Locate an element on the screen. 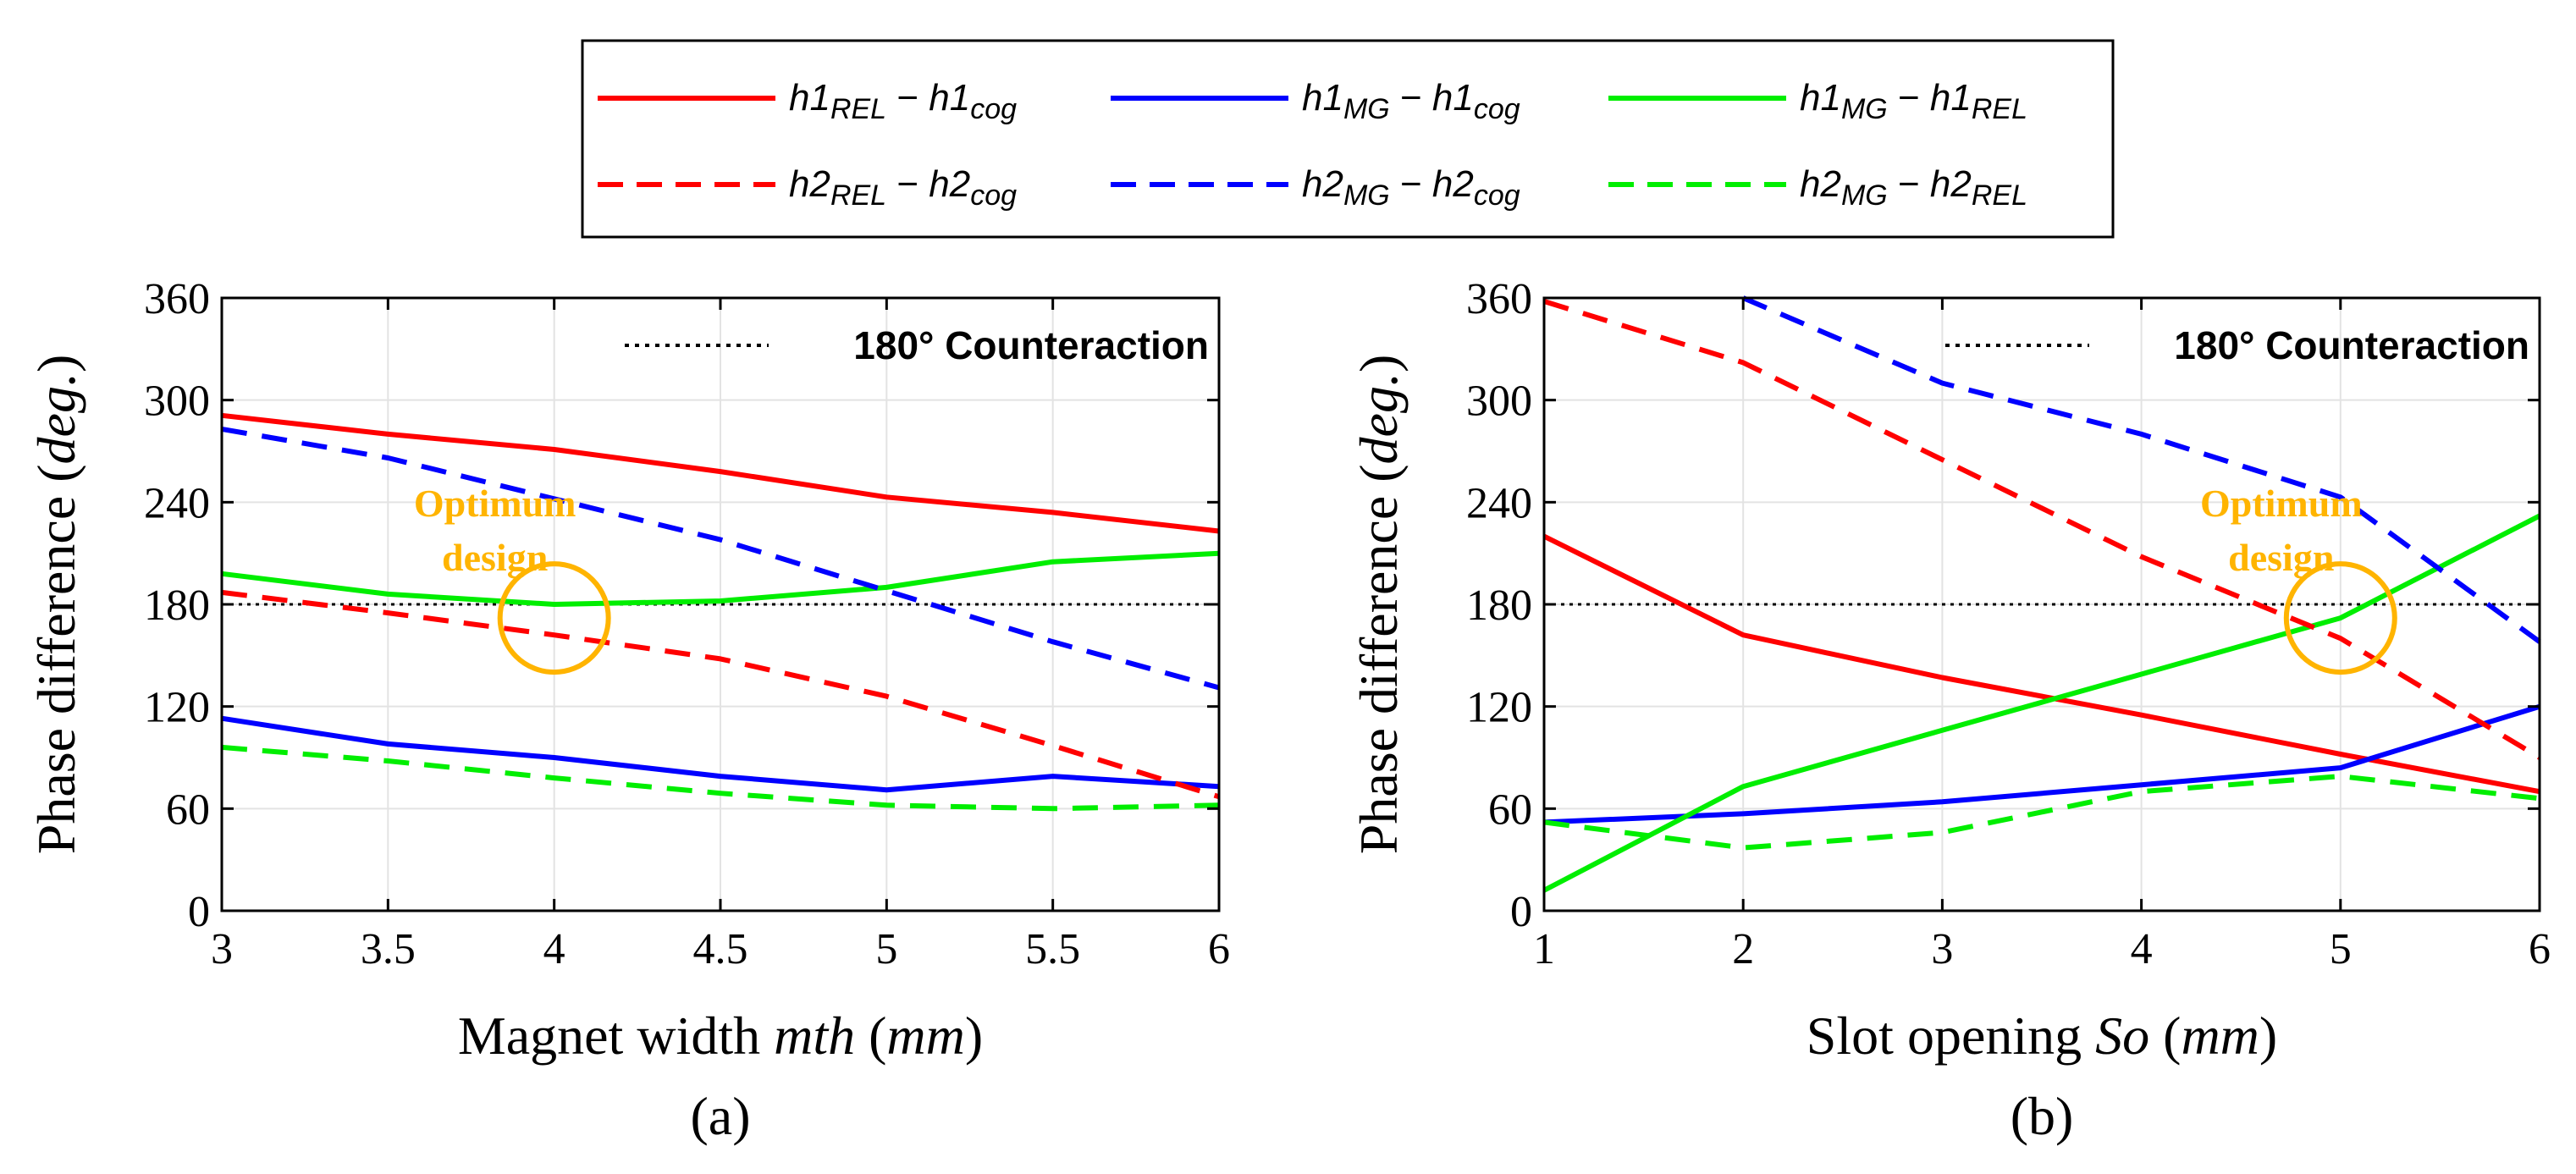  legend-label: h2MG − h2cog is located at coordinates (1411, 187).